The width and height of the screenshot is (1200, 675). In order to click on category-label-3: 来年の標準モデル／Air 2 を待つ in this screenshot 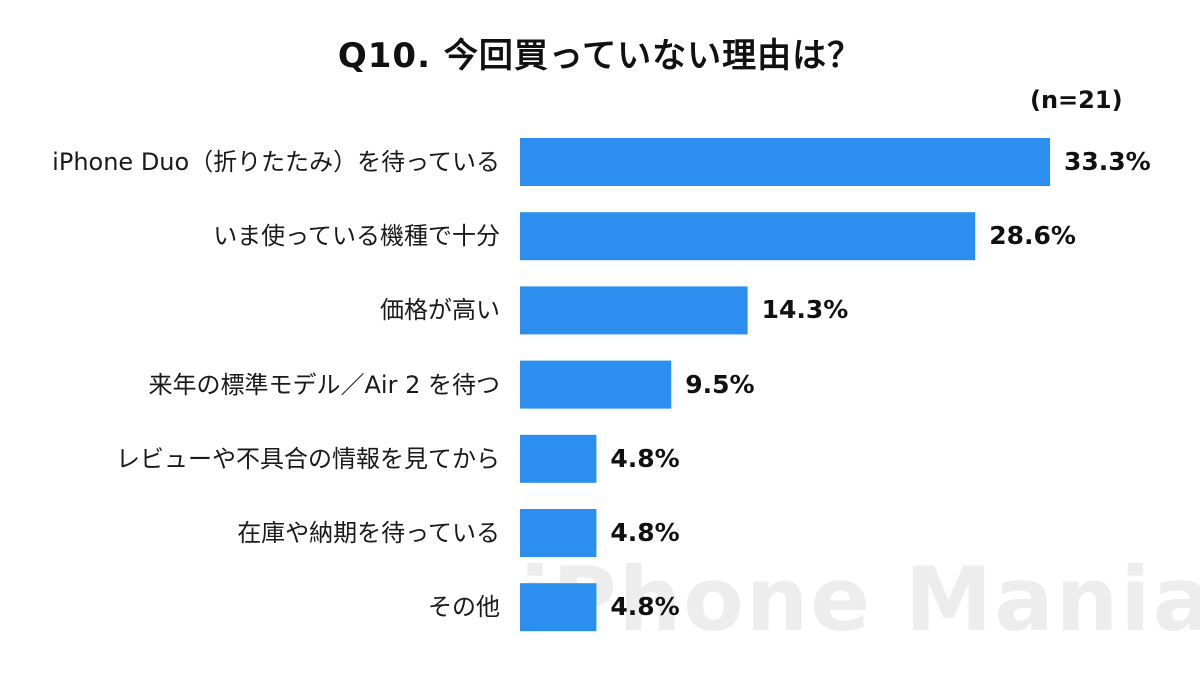, I will do `click(324, 384)`.